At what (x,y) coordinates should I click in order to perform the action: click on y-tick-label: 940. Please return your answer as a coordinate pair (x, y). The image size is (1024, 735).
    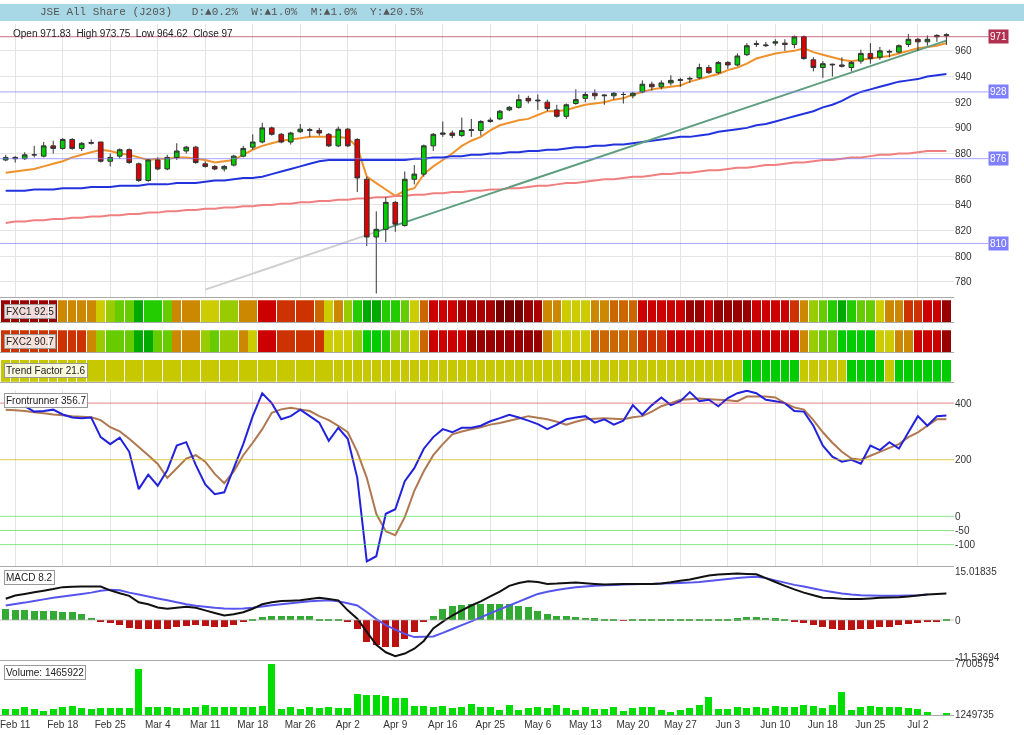
    Looking at the image, I should click on (964, 77).